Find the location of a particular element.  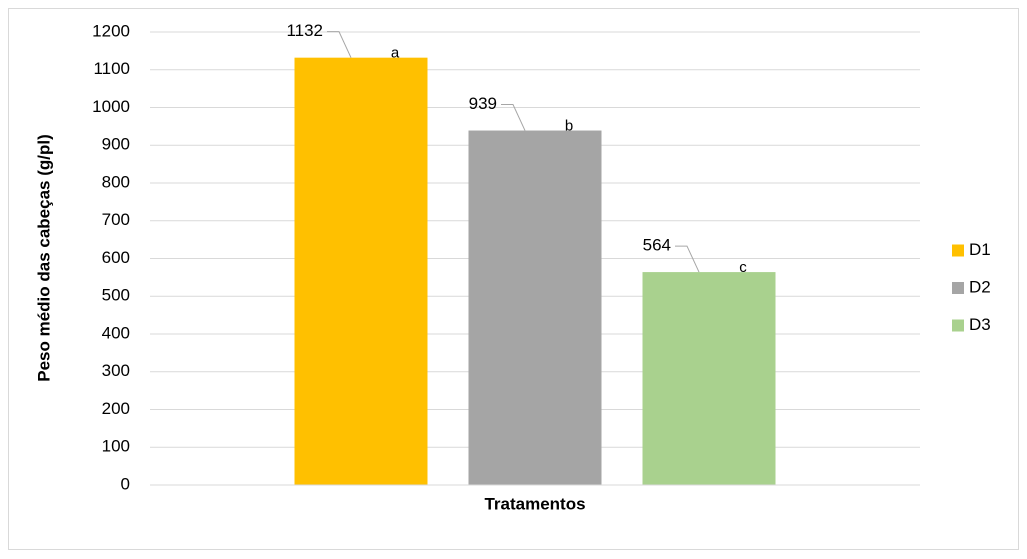

y-tick-label: 200 is located at coordinates (116, 408).